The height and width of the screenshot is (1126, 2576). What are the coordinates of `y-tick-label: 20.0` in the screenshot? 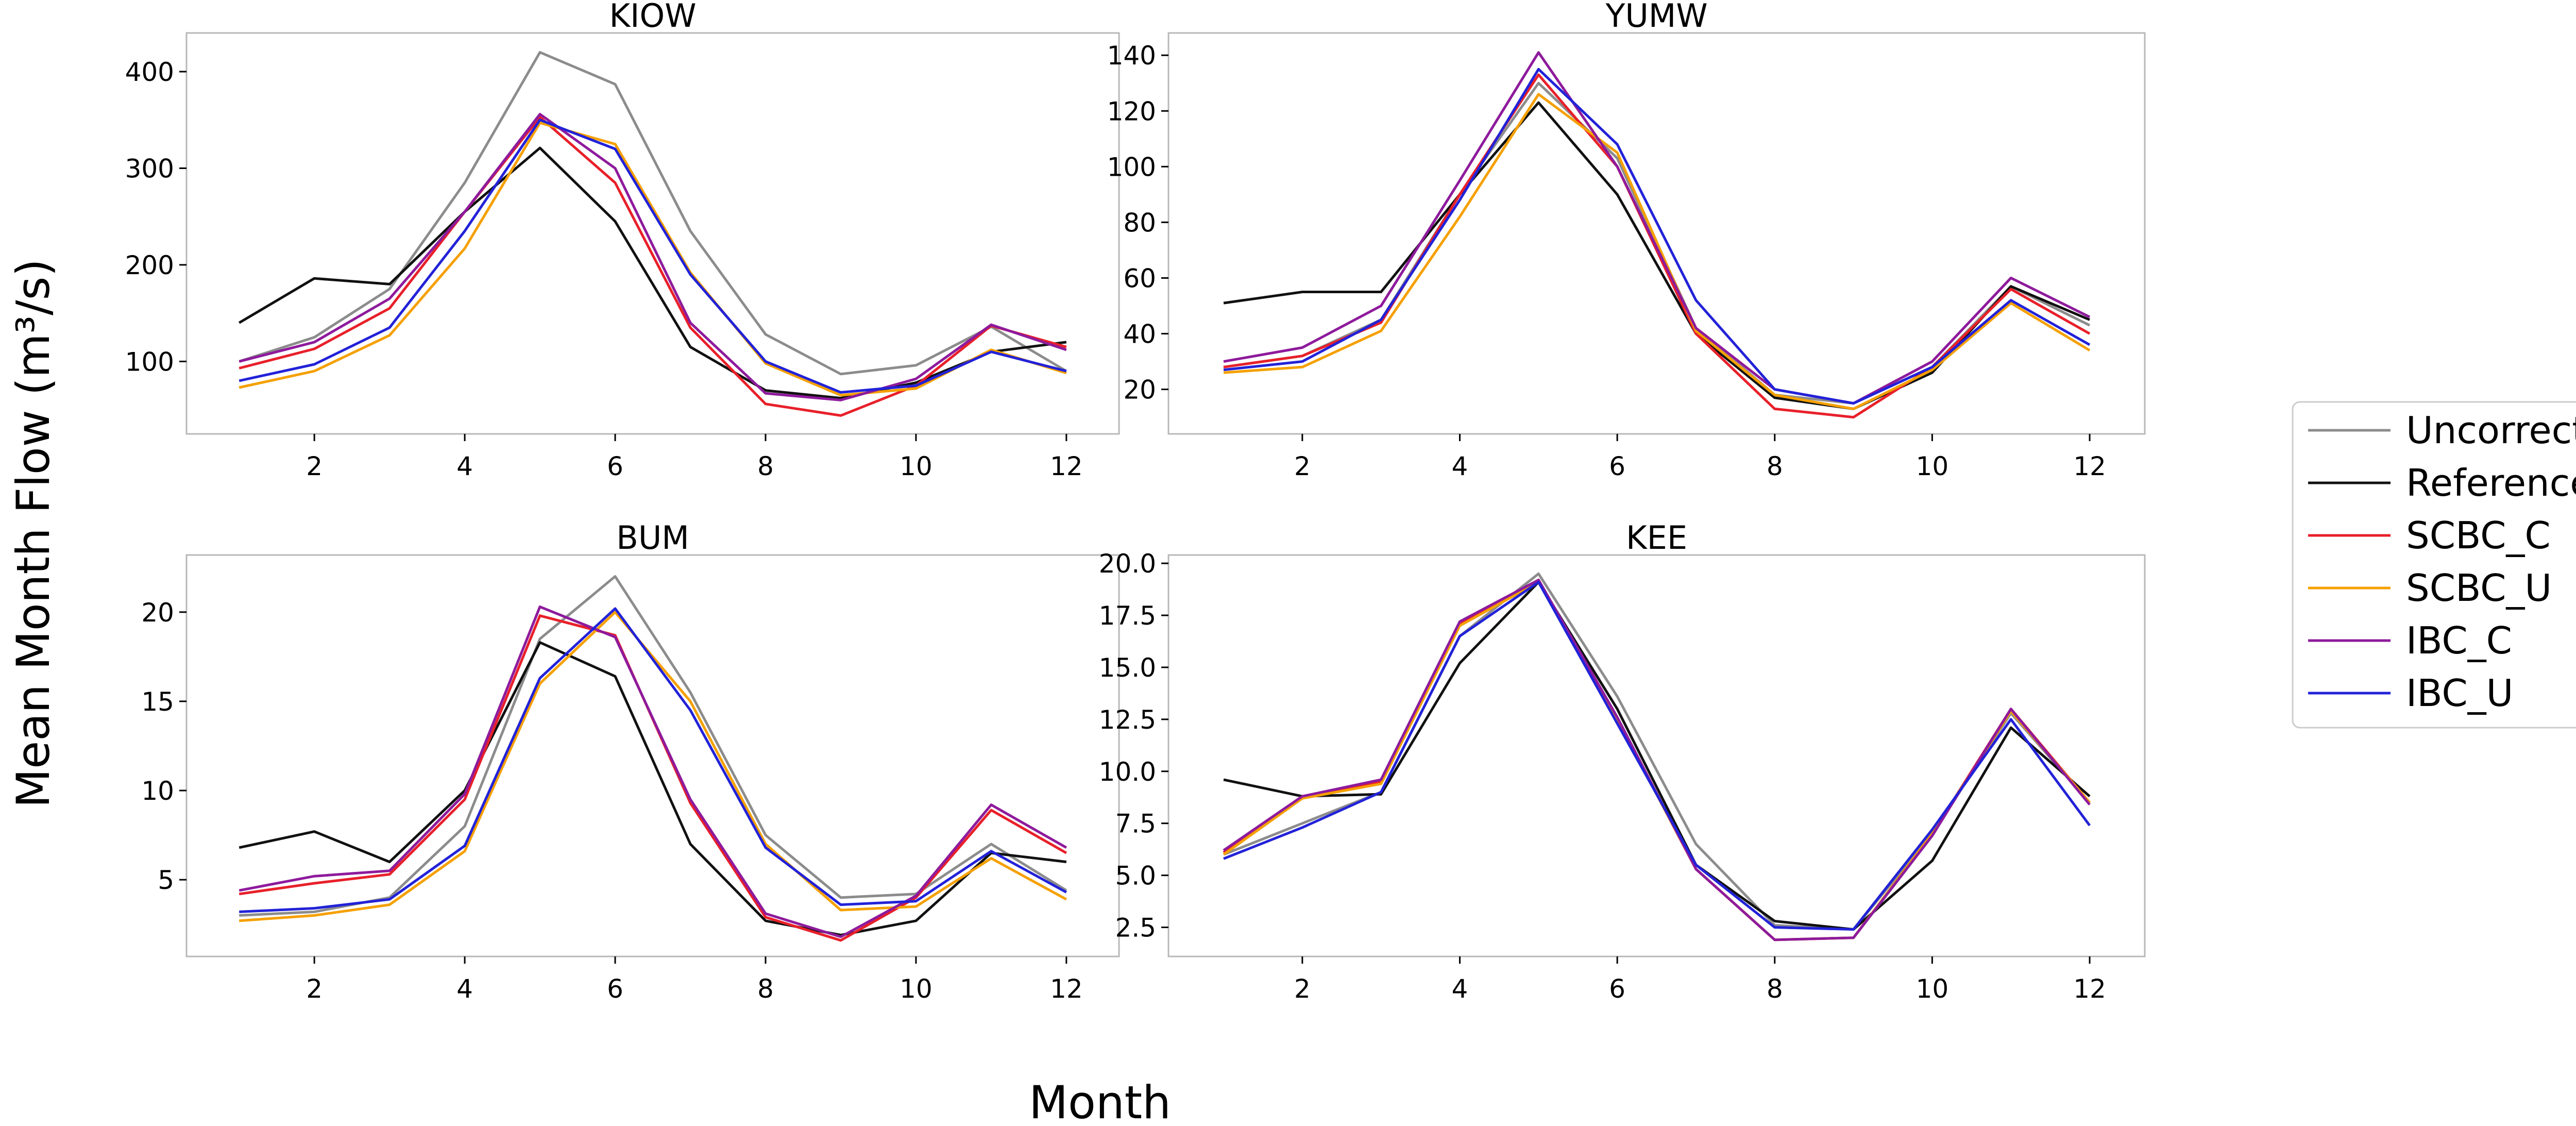 It's located at (1127, 564).